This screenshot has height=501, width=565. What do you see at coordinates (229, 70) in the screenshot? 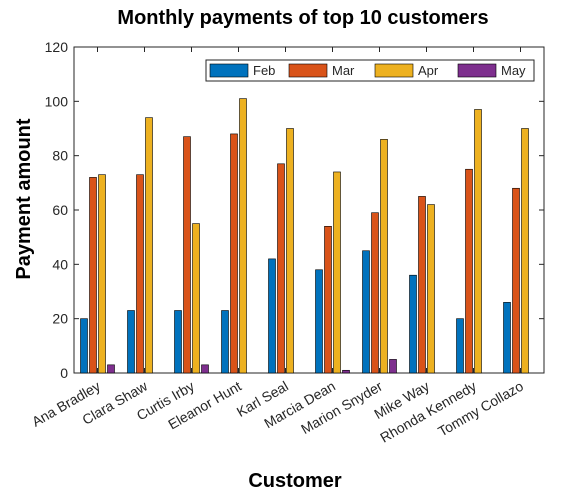
I see `legend-swatch-feb` at bounding box center [229, 70].